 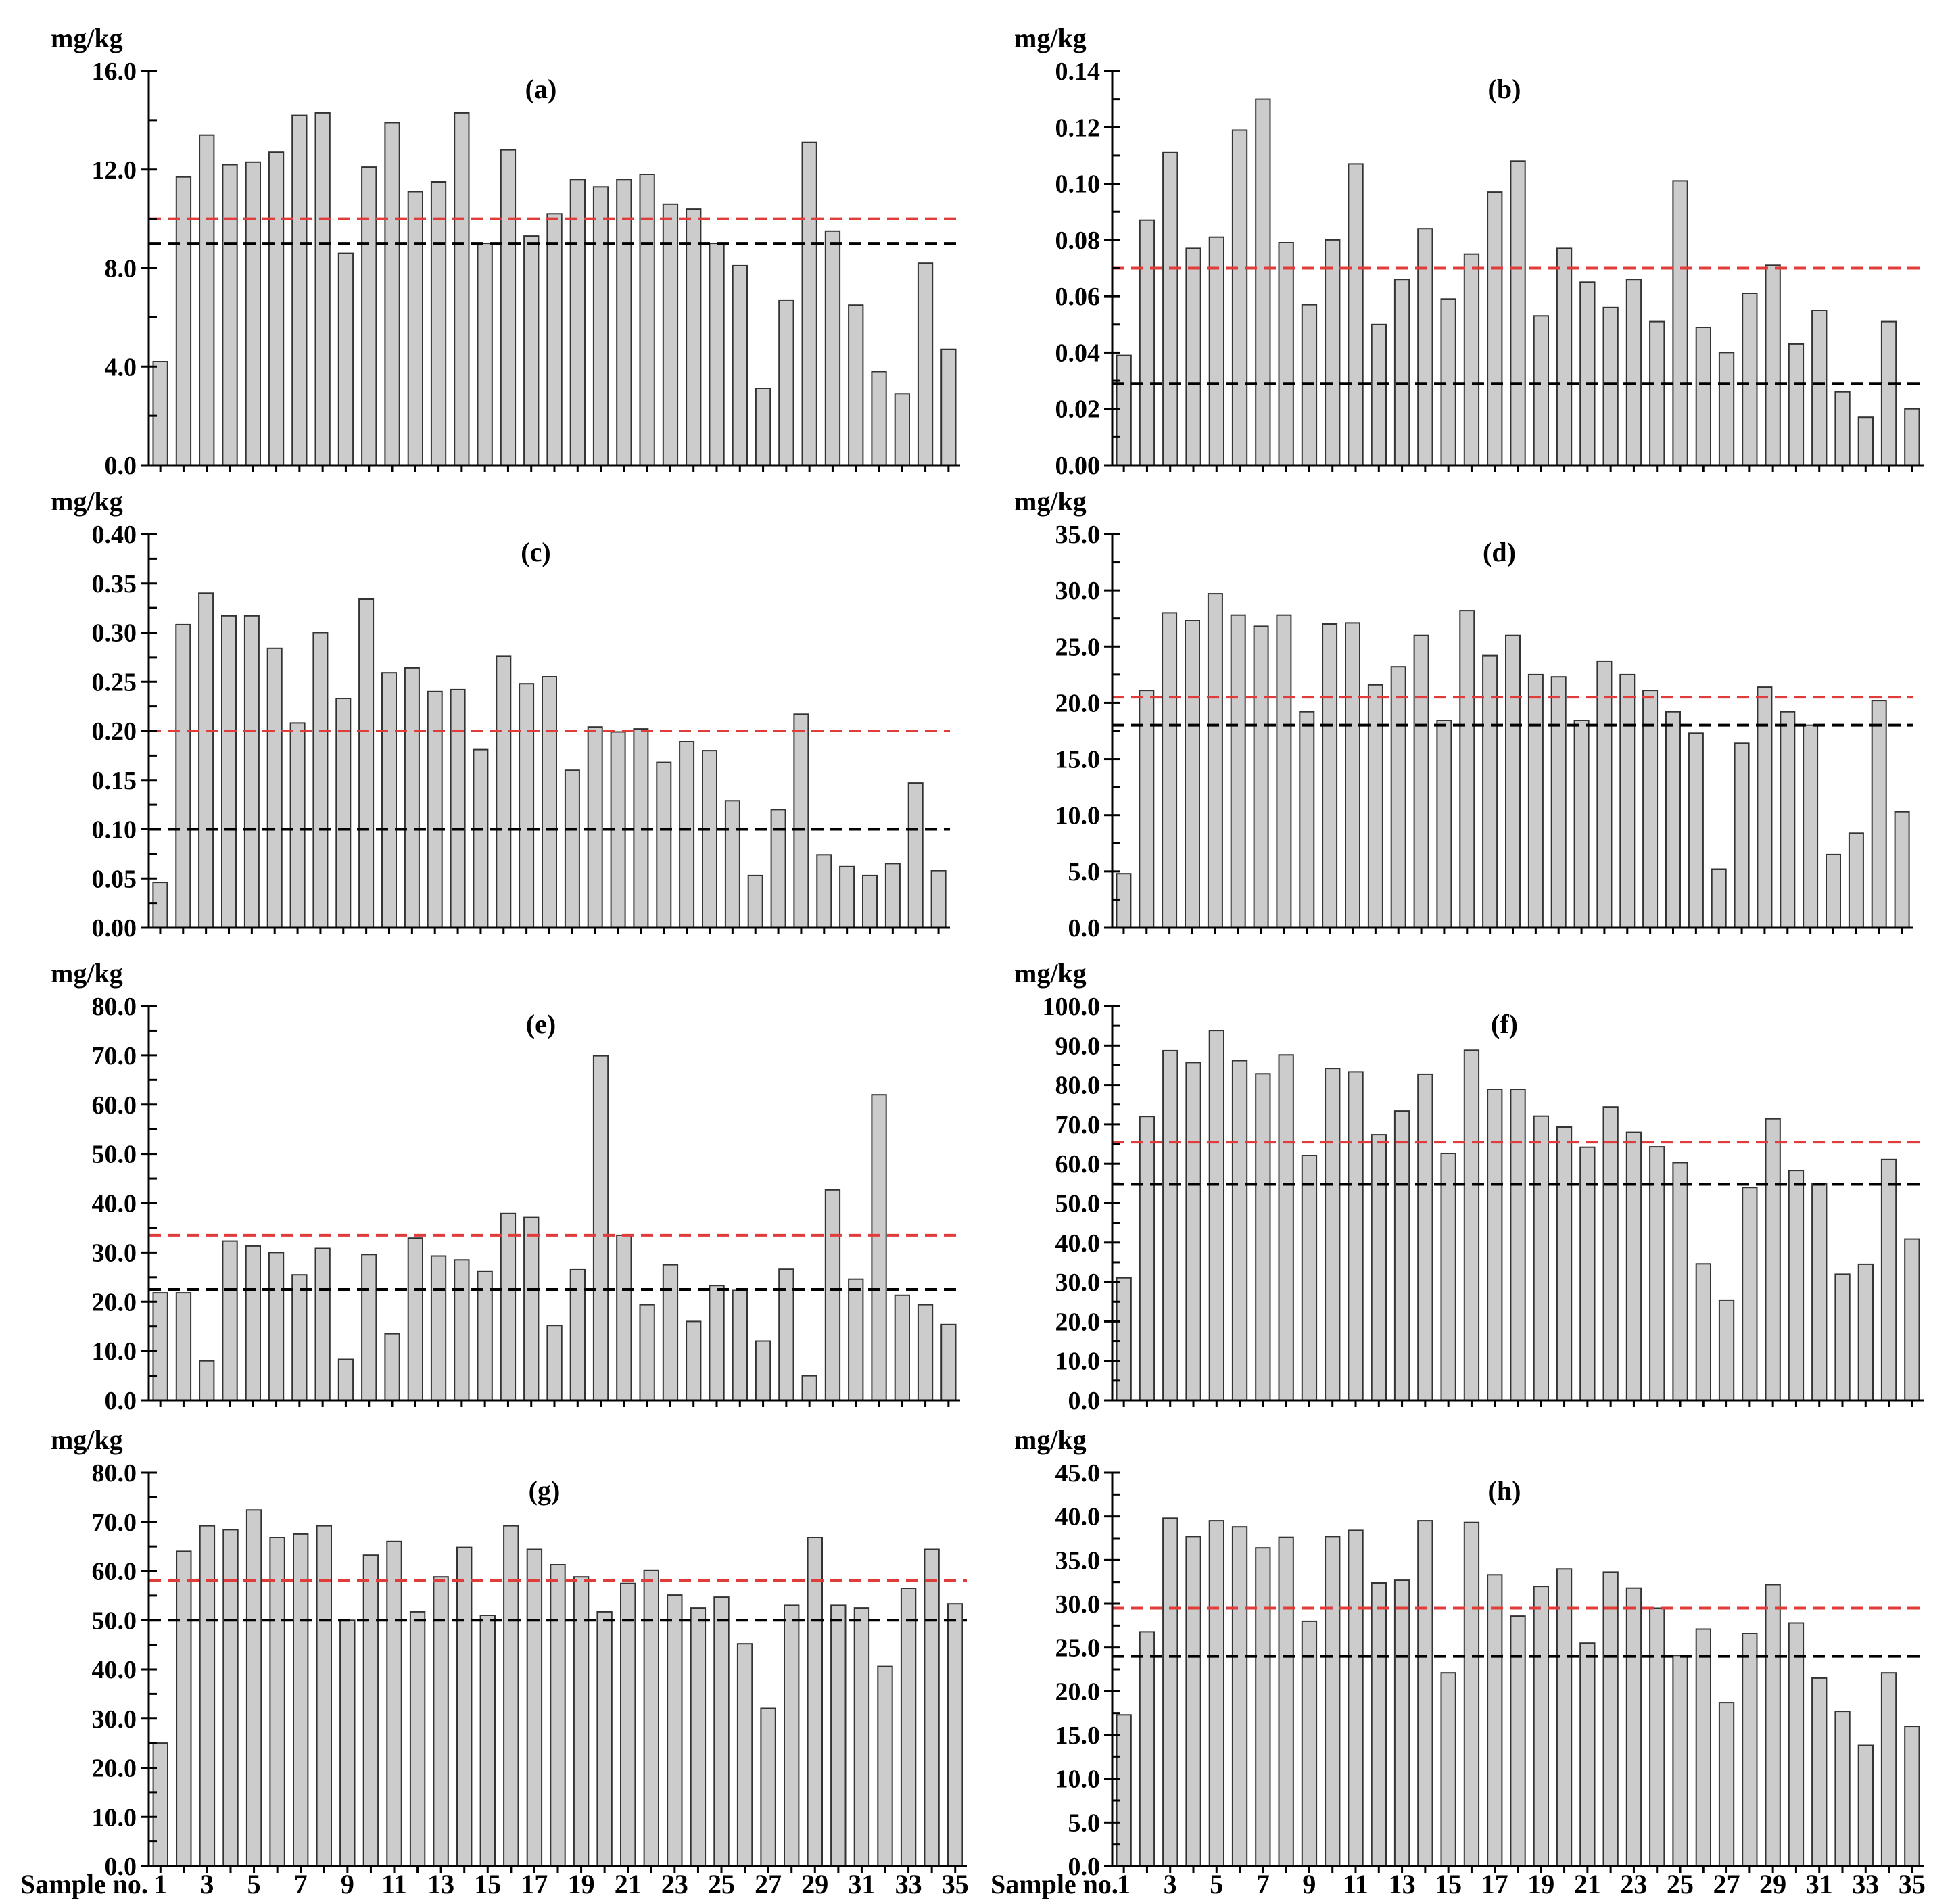 I want to click on x-tick-label-right: 9, so click(x=1309, y=1884).